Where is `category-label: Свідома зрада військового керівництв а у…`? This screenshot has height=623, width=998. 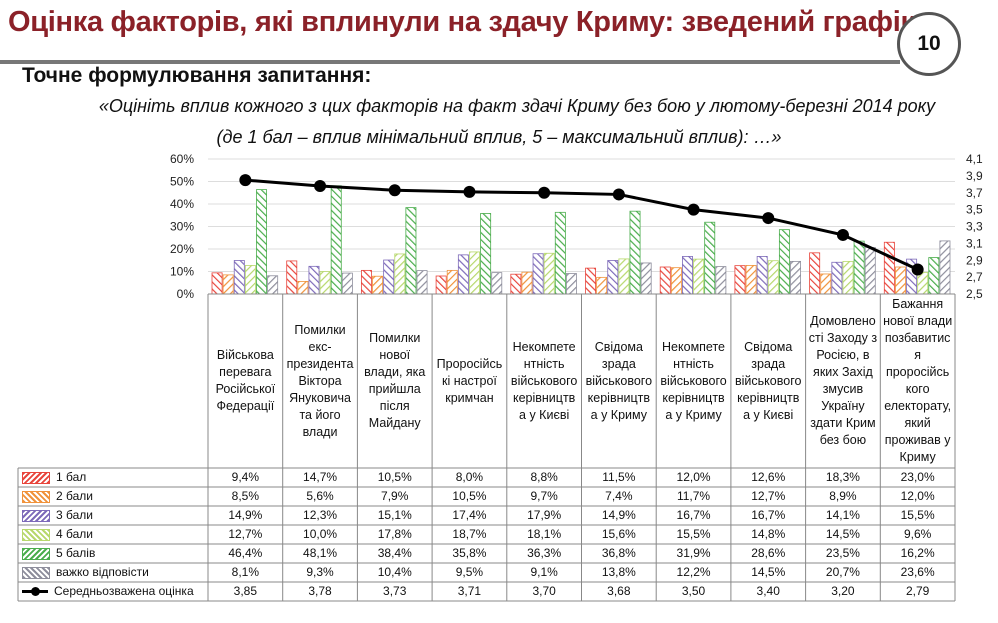
category-label: Свідома зрада військового керівництв а у… is located at coordinates (768, 380).